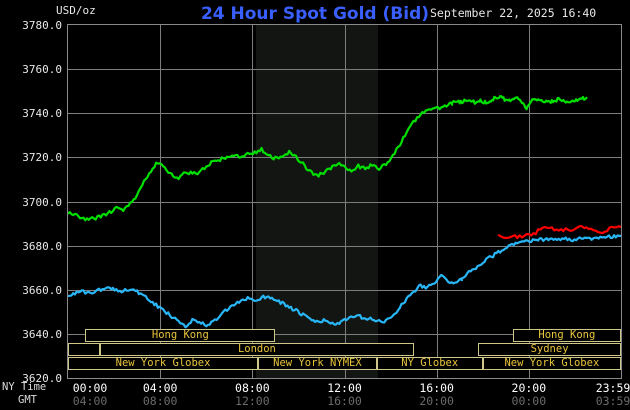 The width and height of the screenshot is (630, 410). I want to click on x-axis-ny-tick-label: 00:00, so click(90, 388).